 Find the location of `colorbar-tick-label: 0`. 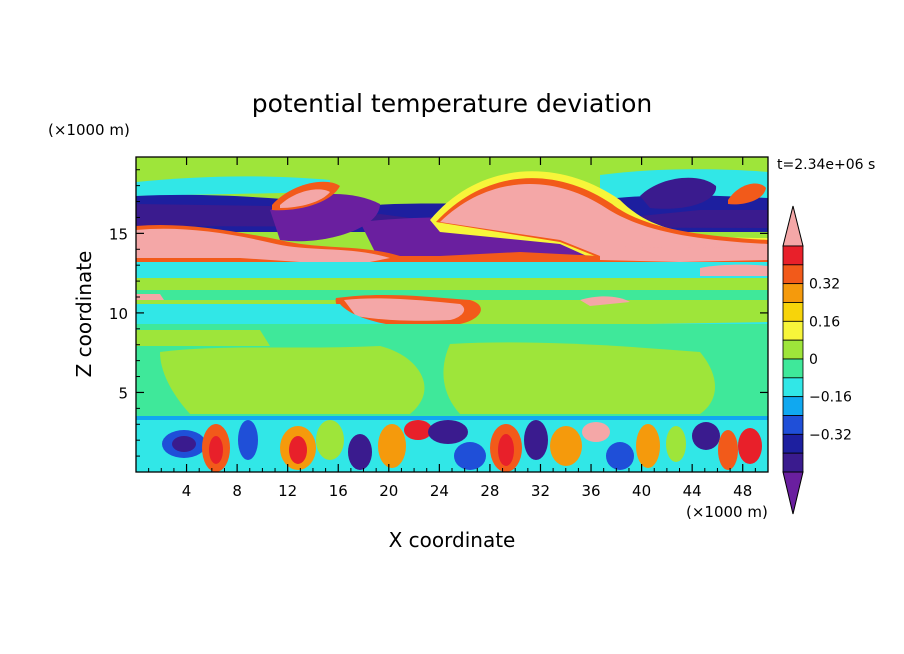

colorbar-tick-label: 0 is located at coordinates (813, 360).